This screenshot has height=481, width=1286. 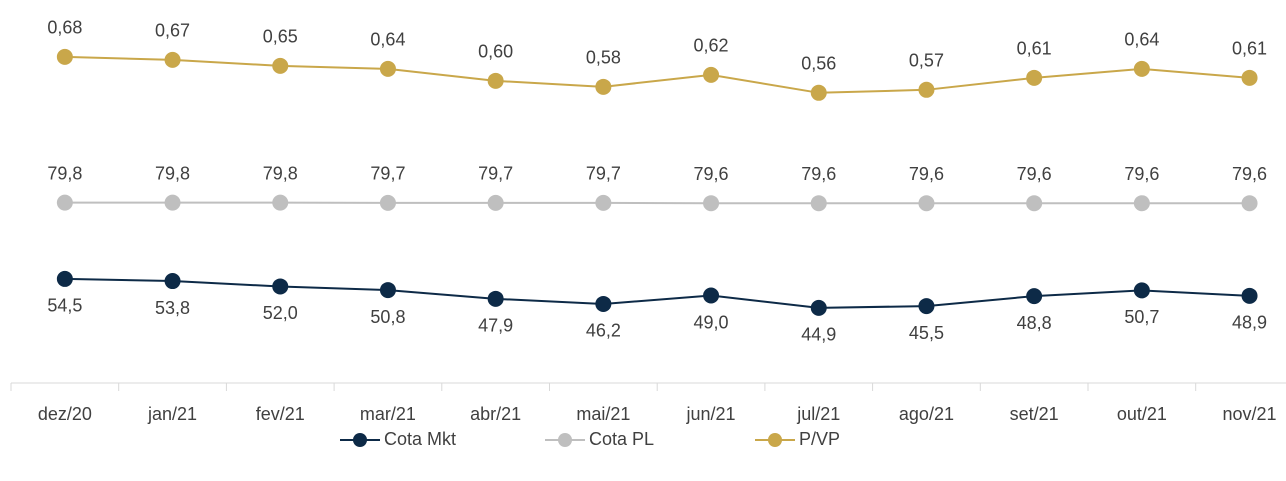 What do you see at coordinates (387, 317) in the screenshot?
I see `data-label: 50,8` at bounding box center [387, 317].